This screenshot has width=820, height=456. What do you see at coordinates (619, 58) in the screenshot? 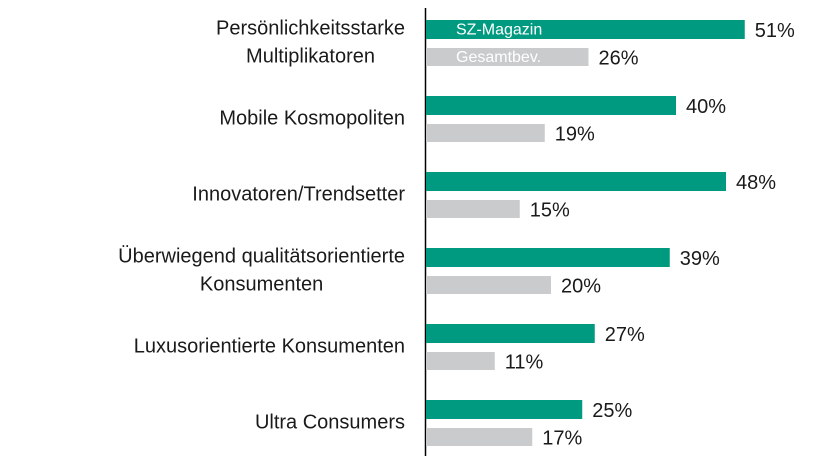
I see `value-label: 26%` at bounding box center [619, 58].